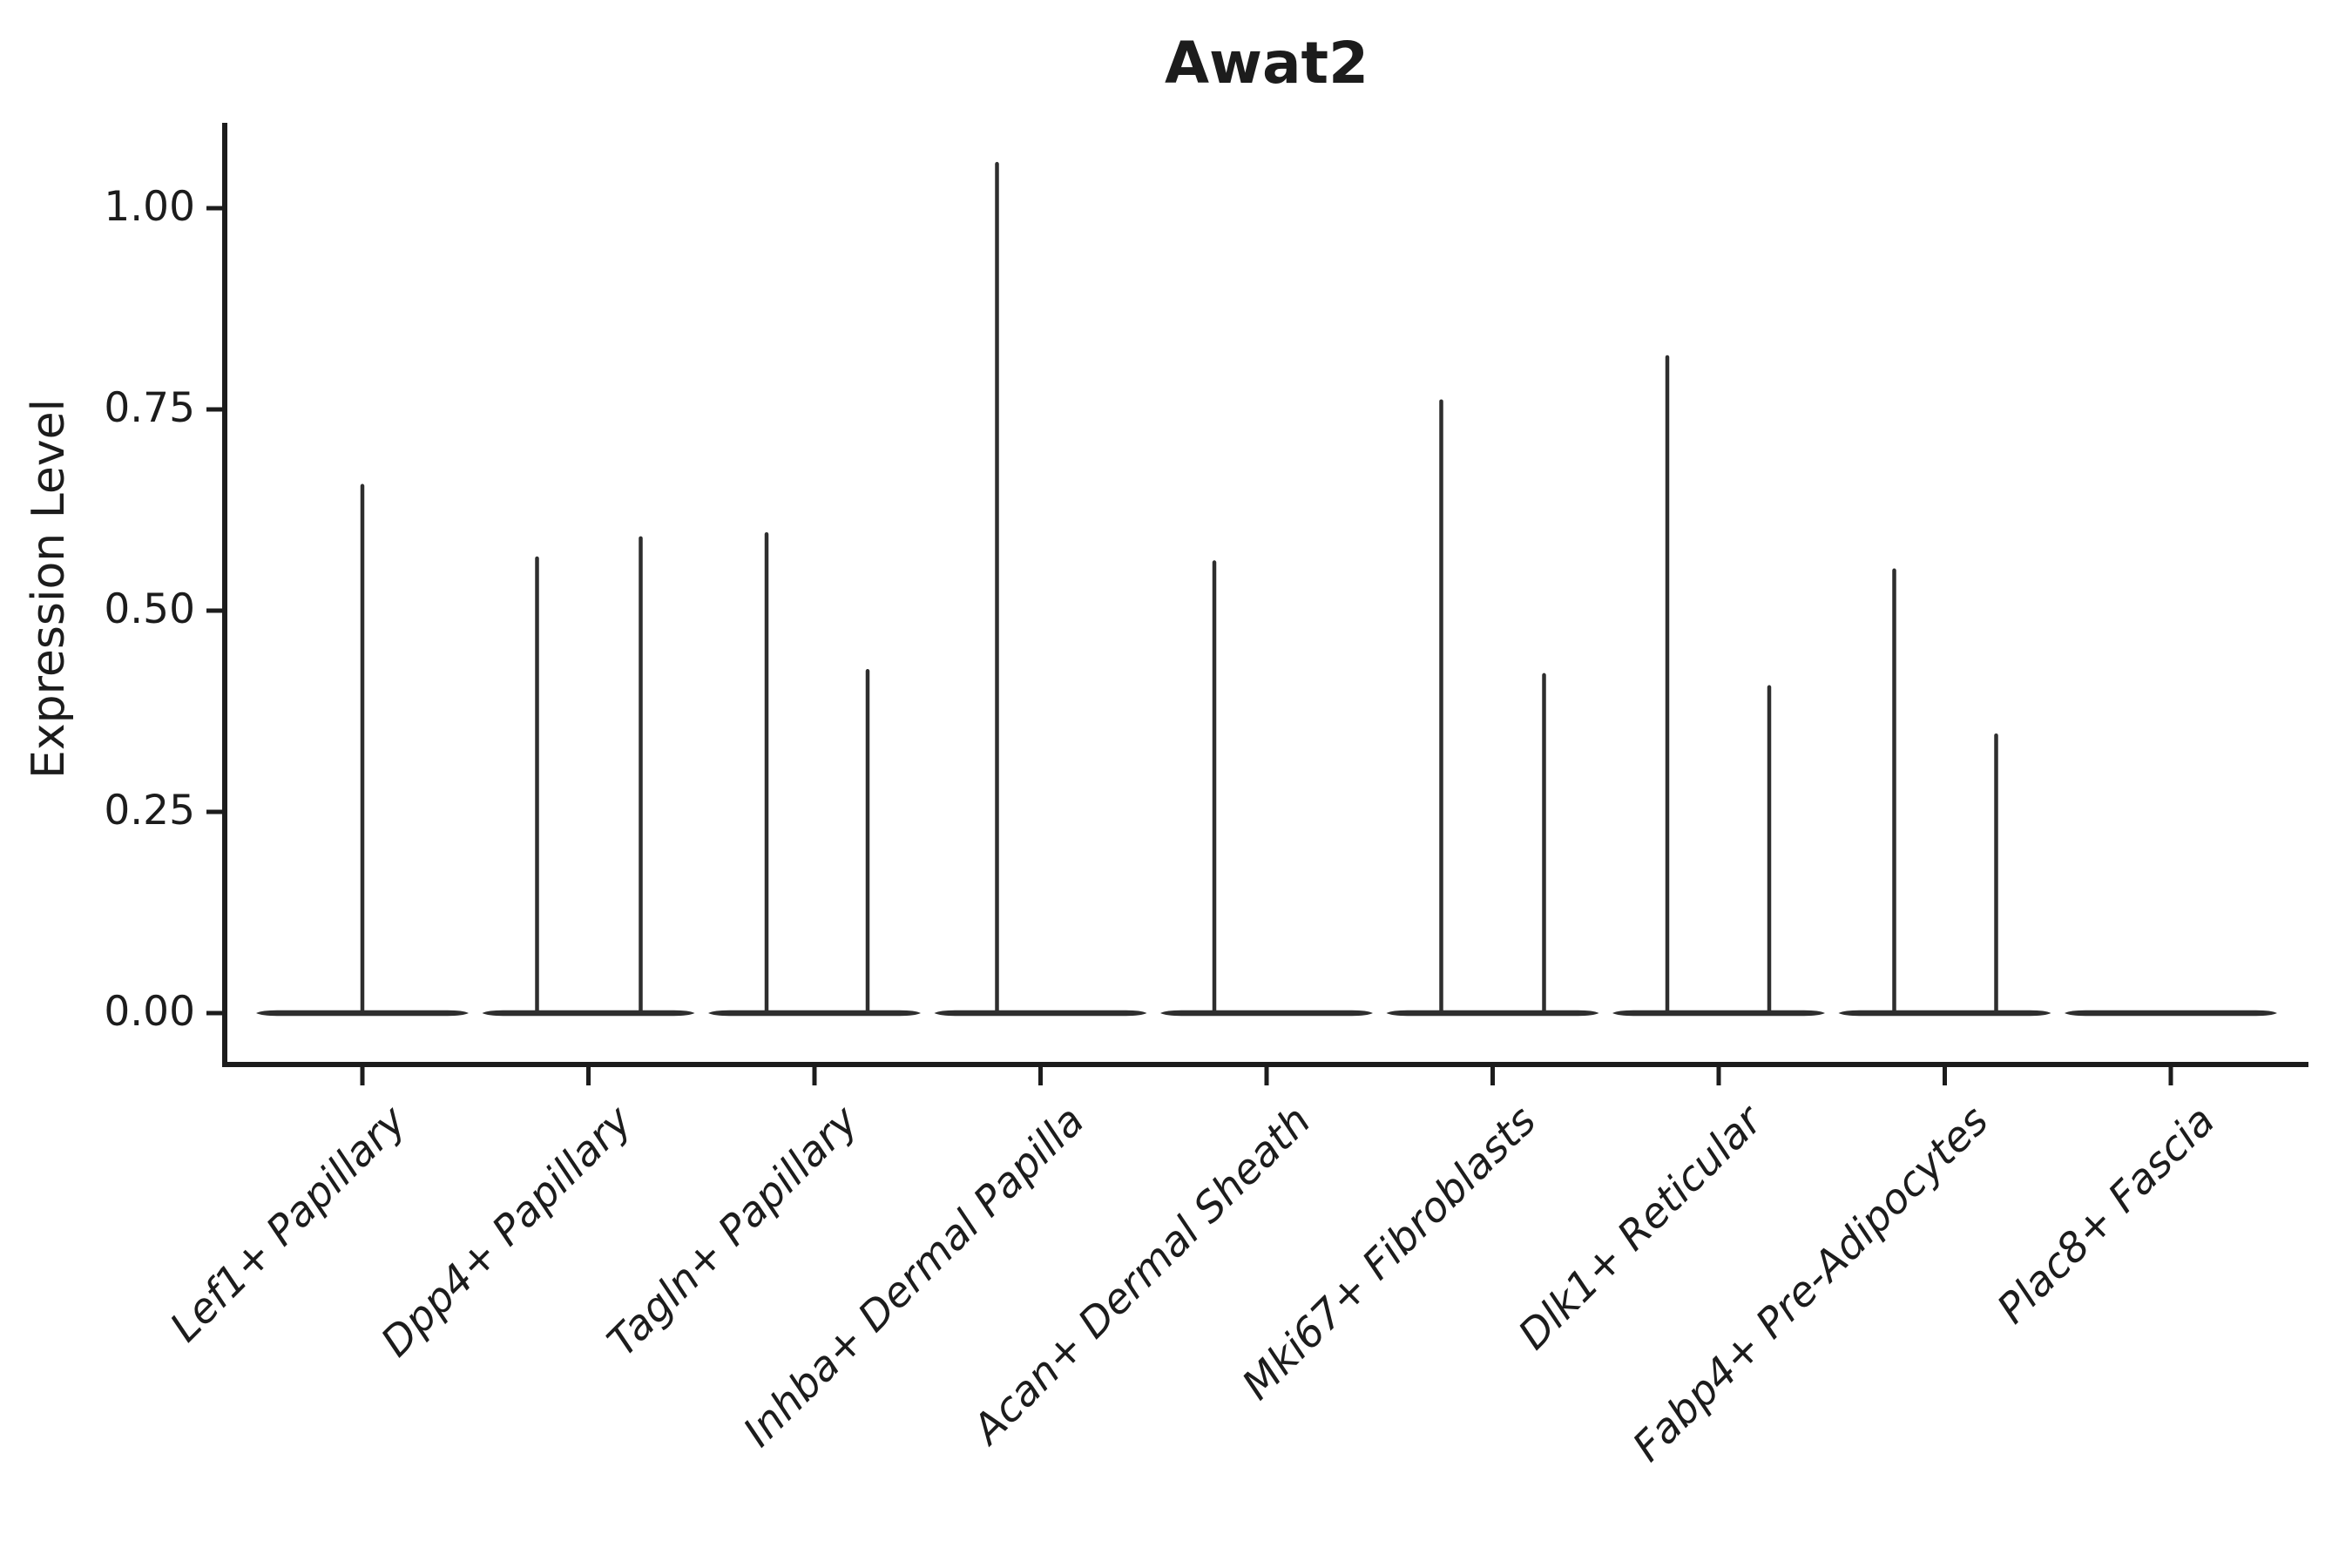 The width and height of the screenshot is (2352, 1568). Describe the element at coordinates (150, 207) in the screenshot. I see `y-tick-label-1.00: 1.00` at that location.